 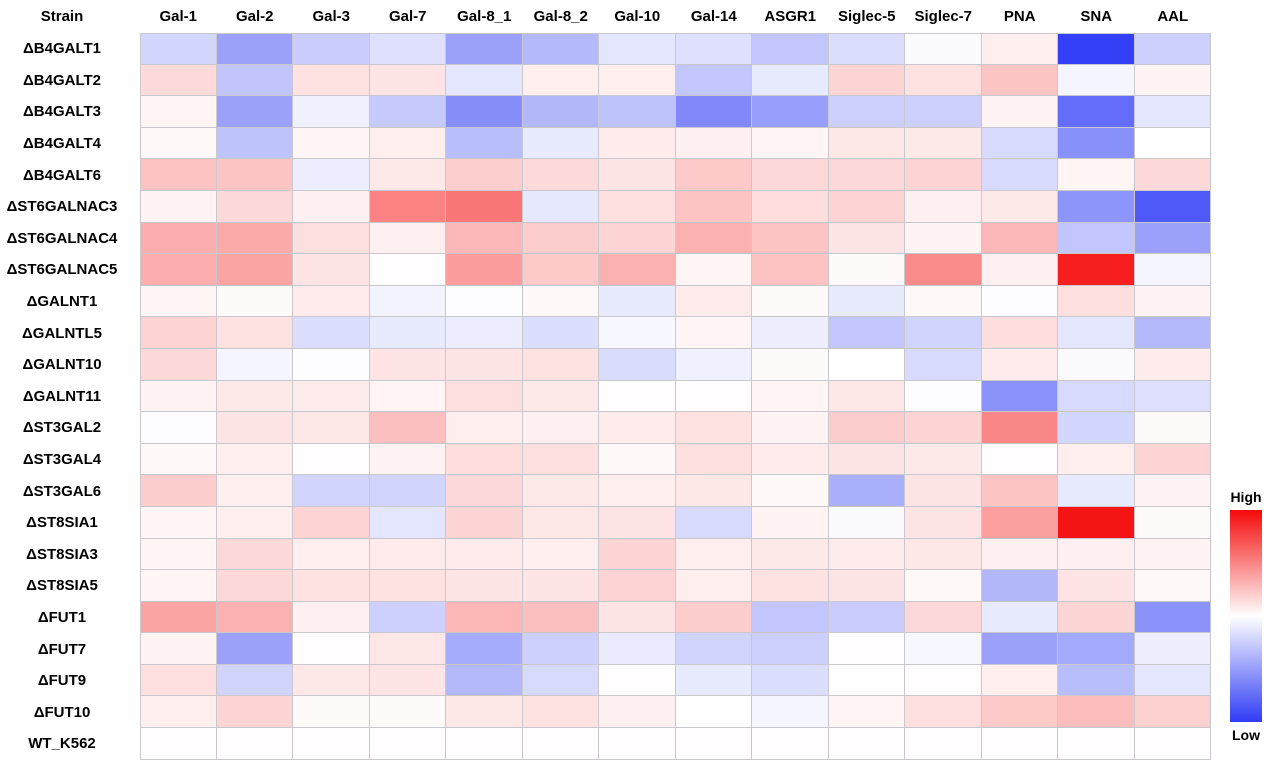 I want to click on row-label: ΔST8SIA1, so click(x=62, y=523).